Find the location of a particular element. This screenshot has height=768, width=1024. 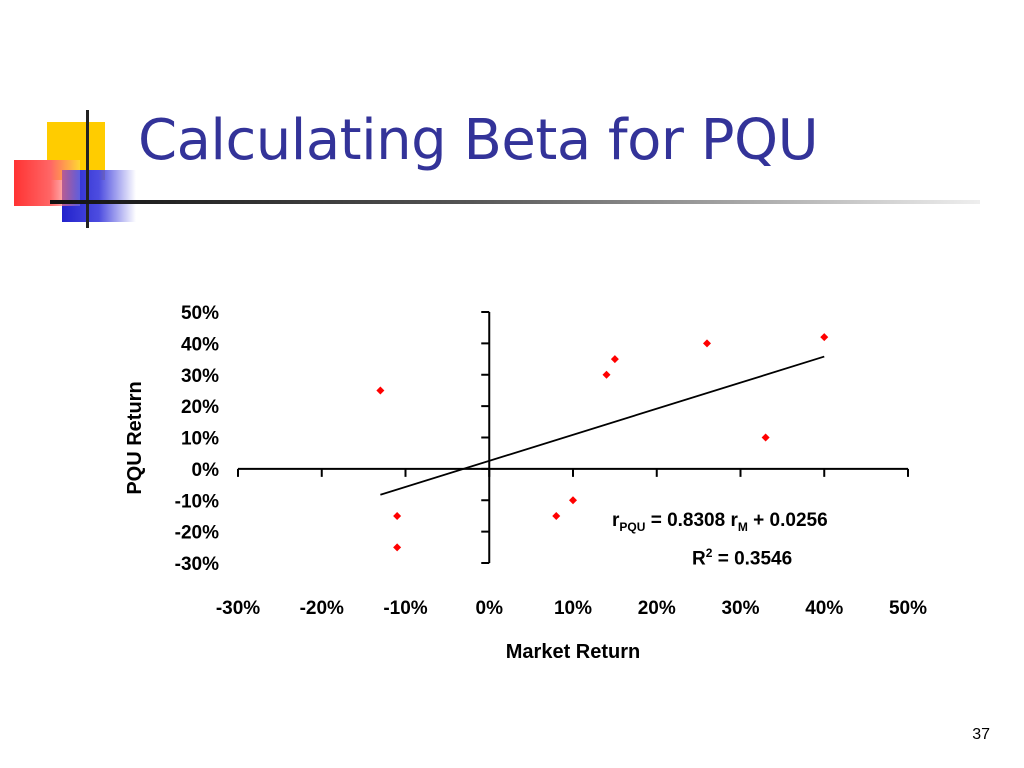

page-number: 37 is located at coordinates (981, 734).